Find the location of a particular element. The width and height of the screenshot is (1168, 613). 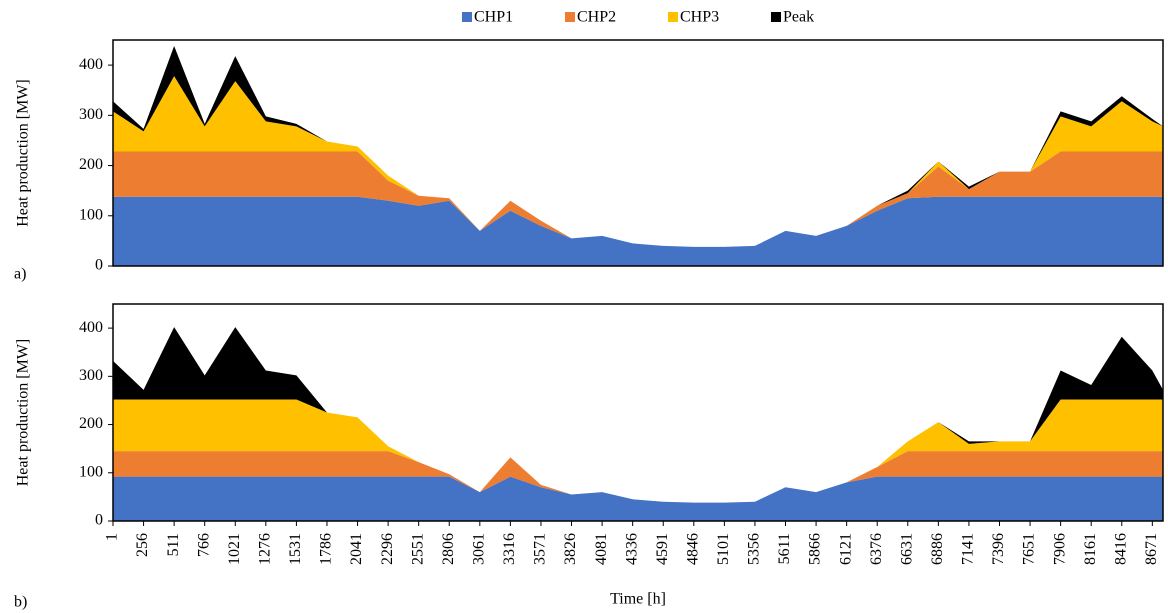

x-tick-label: 2041 is located at coordinates (356, 549).